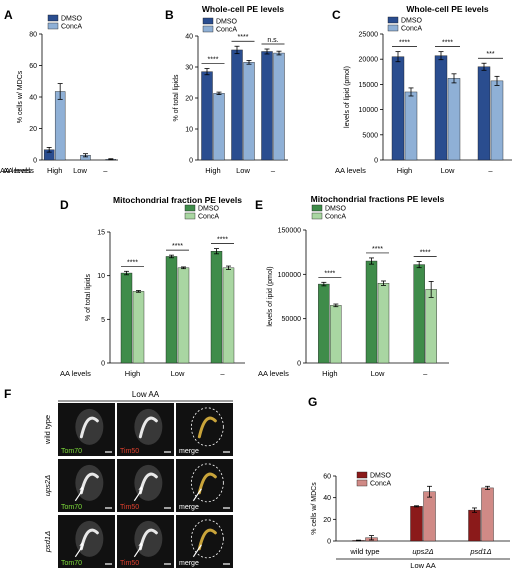  What do you see at coordinates (336, 15) in the screenshot?
I see `panel-letter: C` at bounding box center [336, 15].